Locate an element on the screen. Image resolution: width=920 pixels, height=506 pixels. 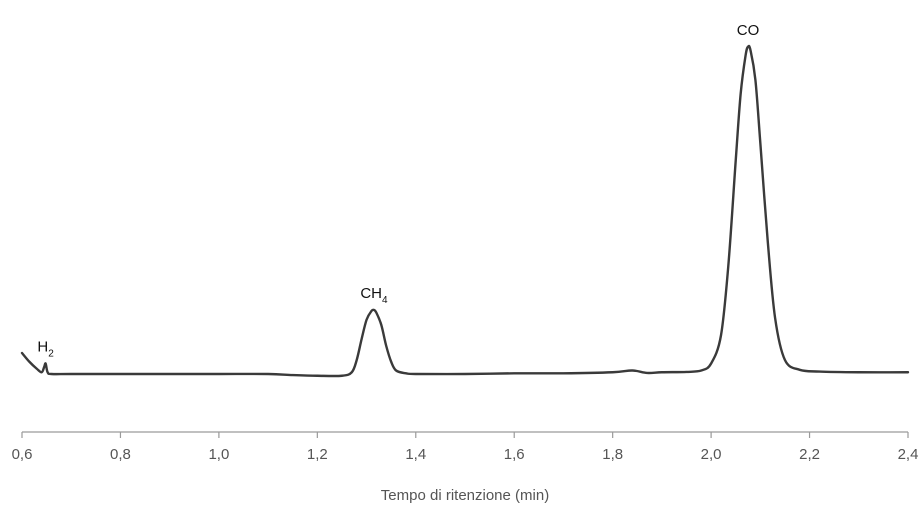
x-tick-label: 2,0 is located at coordinates (711, 454).